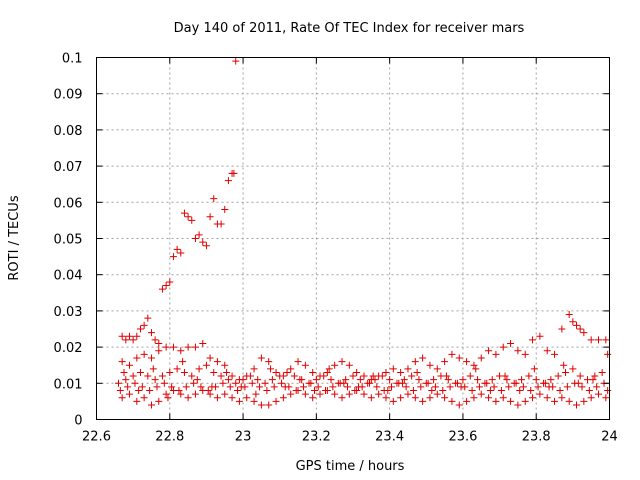 The width and height of the screenshot is (640, 480). Describe the element at coordinates (350, 466) in the screenshot. I see `x-axis-label: GPS time / hours` at that location.